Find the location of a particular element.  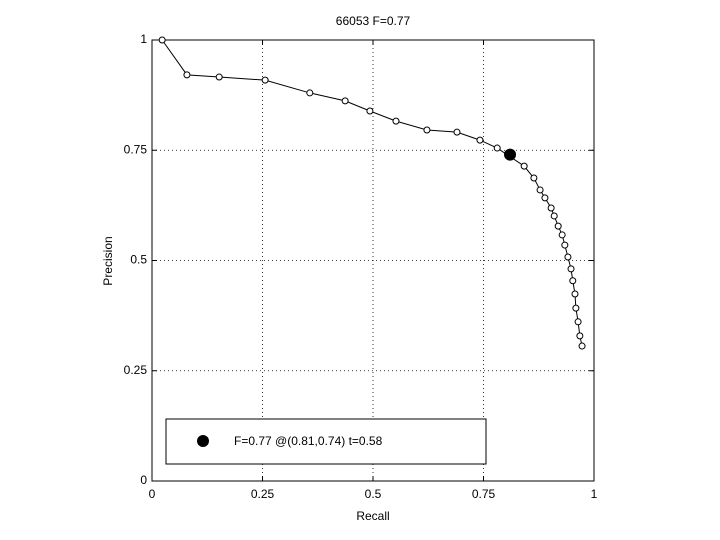

chart-title: 66053 F=0.77 is located at coordinates (373, 21).